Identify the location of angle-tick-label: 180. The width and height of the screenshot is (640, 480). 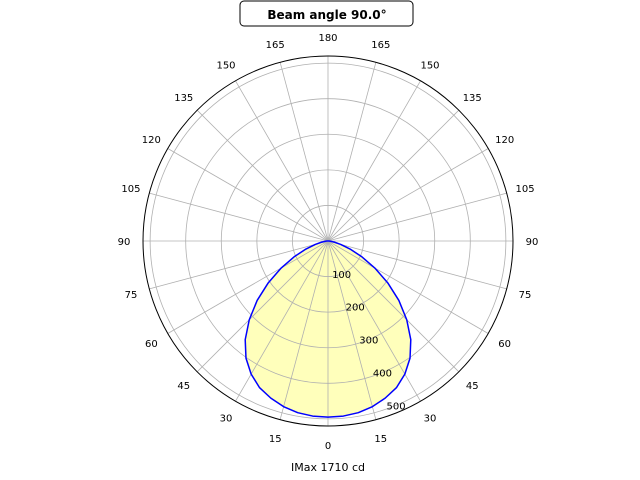
(327, 38).